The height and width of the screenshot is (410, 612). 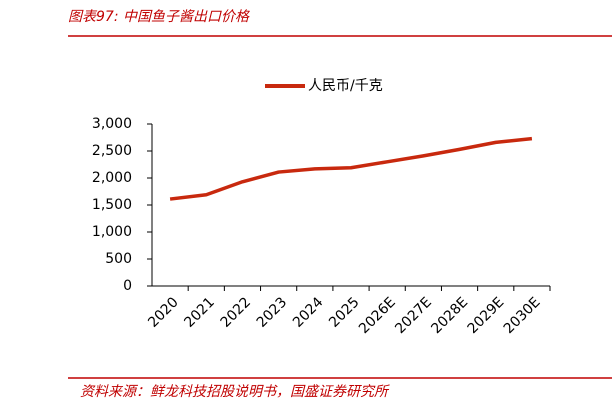 I want to click on source: 资料来源：鲜龙科技招股说明书，国盛证券研究所, so click(x=235, y=392).